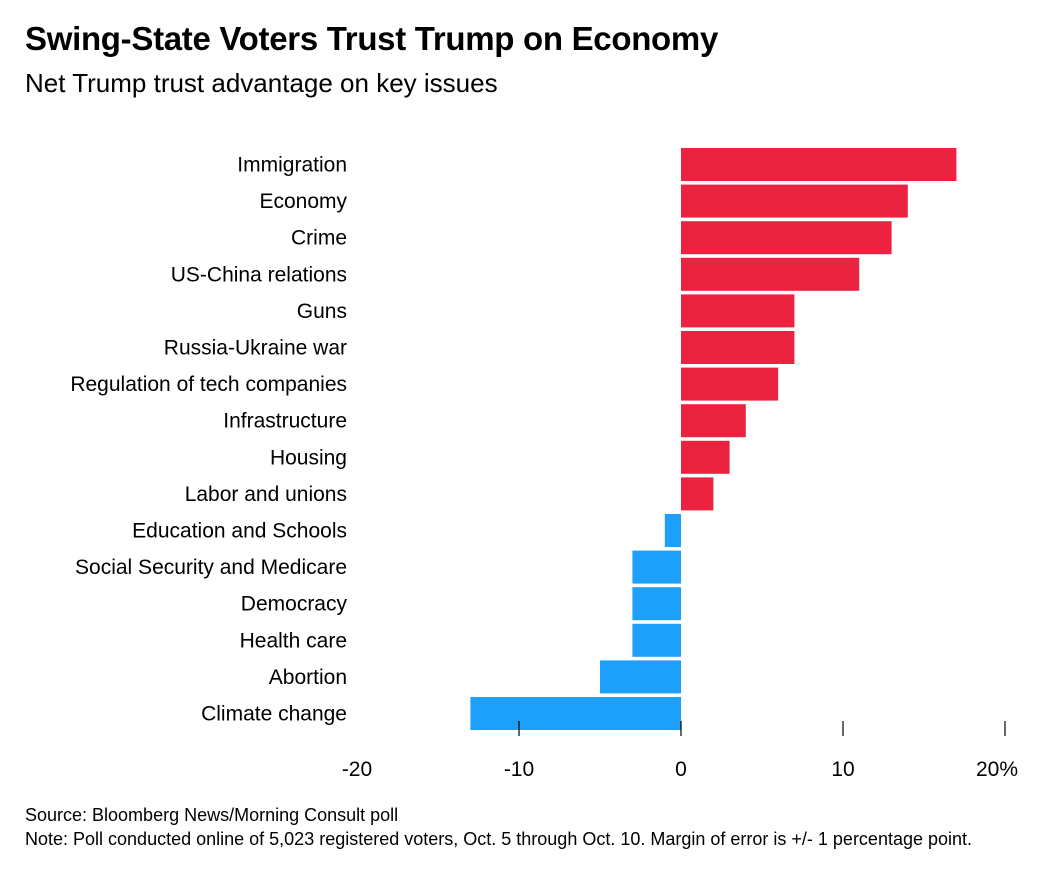 The height and width of the screenshot is (880, 1055). What do you see at coordinates (681, 769) in the screenshot?
I see `x-tick-label-0: 0` at bounding box center [681, 769].